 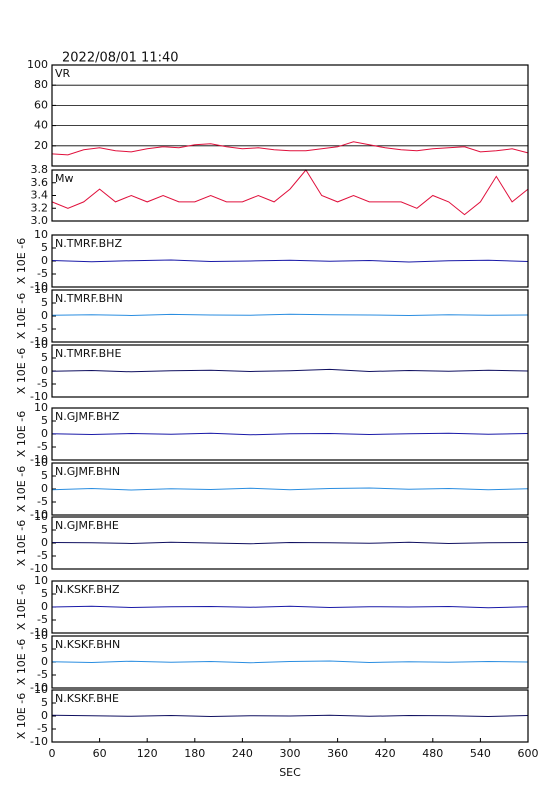 What do you see at coordinates (63, 73) in the screenshot?
I see `panel-label: VR` at bounding box center [63, 73].